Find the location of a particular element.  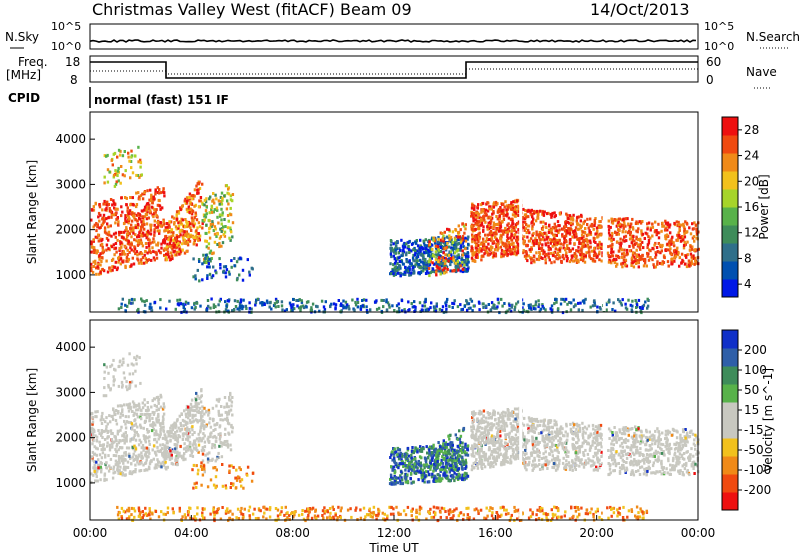

colorbar-cell is located at coordinates (730, 252).